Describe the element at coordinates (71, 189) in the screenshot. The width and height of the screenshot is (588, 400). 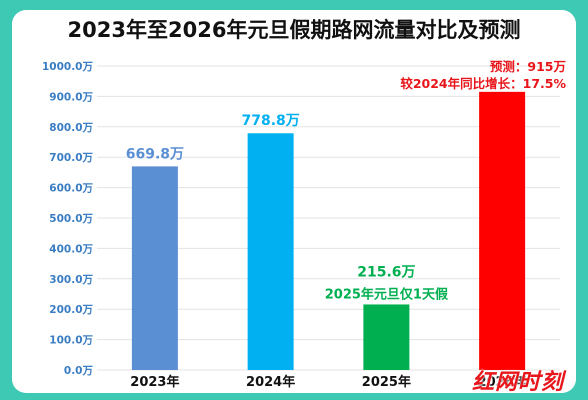
I see `y-tick-label: 600.0万` at that location.